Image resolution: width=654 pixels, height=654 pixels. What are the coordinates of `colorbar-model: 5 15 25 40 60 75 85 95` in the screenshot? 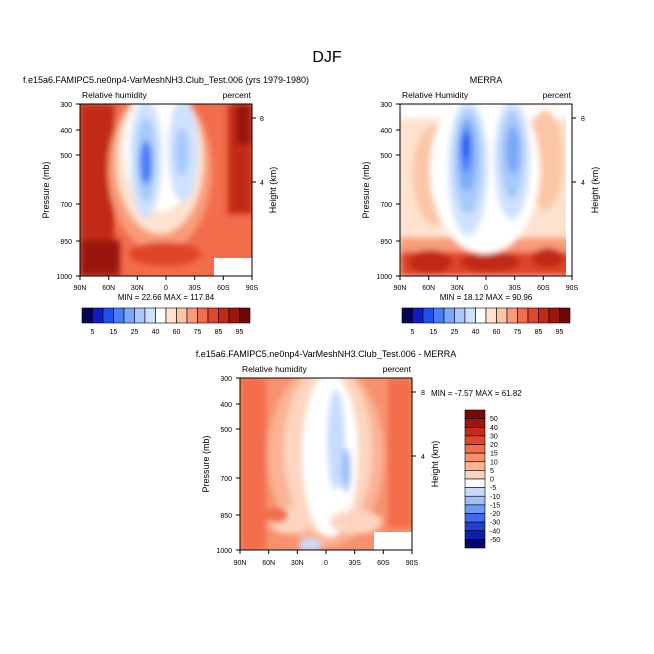 It's located at (166, 321).